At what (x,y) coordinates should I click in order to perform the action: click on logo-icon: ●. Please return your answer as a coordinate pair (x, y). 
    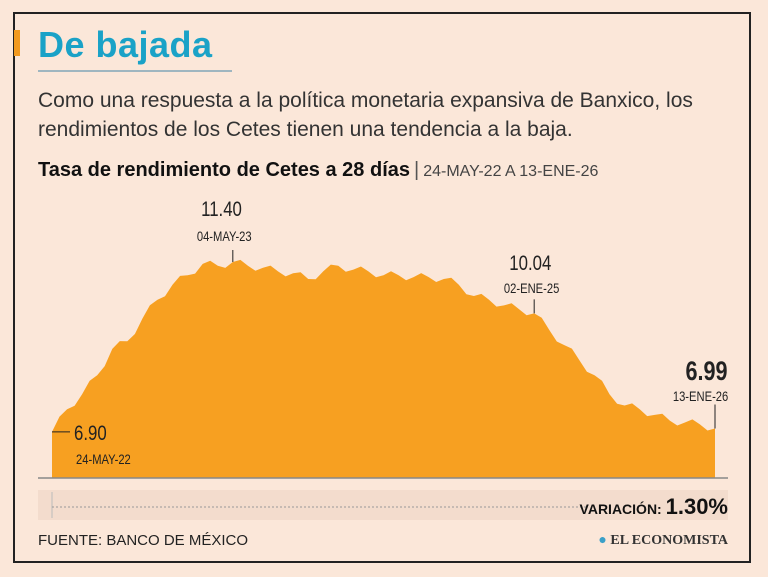
    Looking at the image, I should click on (602, 540).